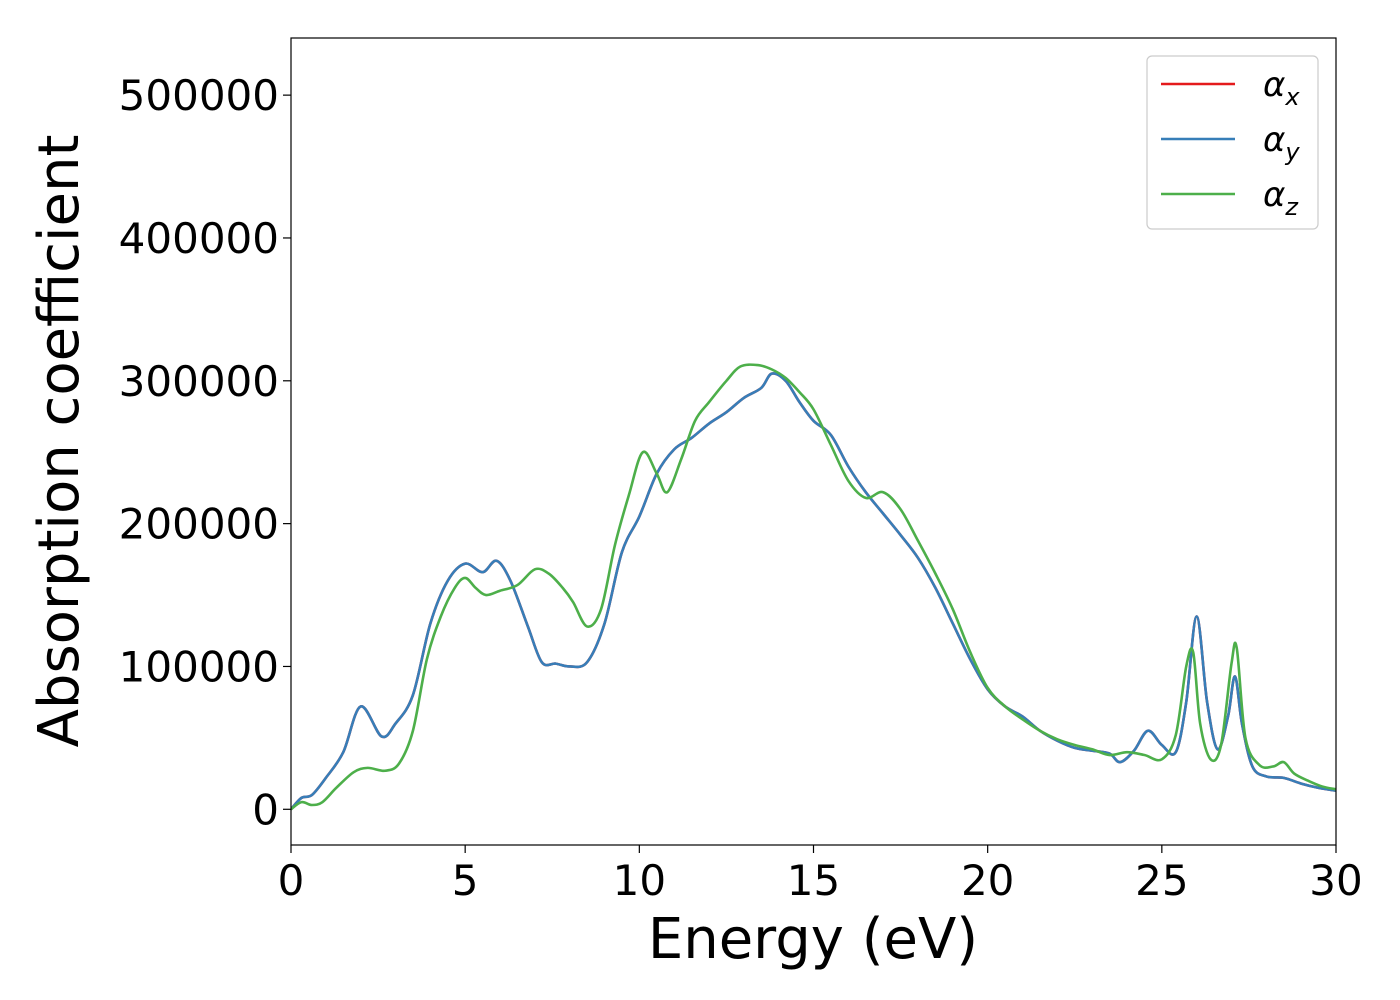 The height and width of the screenshot is (1000, 1400). Describe the element at coordinates (1161, 880) in the screenshot. I see `x-tick-label: 25` at that location.